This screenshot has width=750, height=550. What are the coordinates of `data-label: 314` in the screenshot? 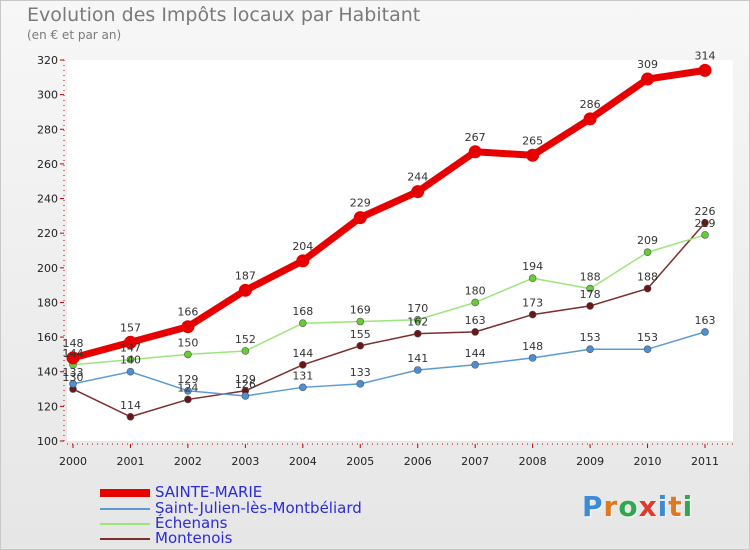 It's located at (705, 55).